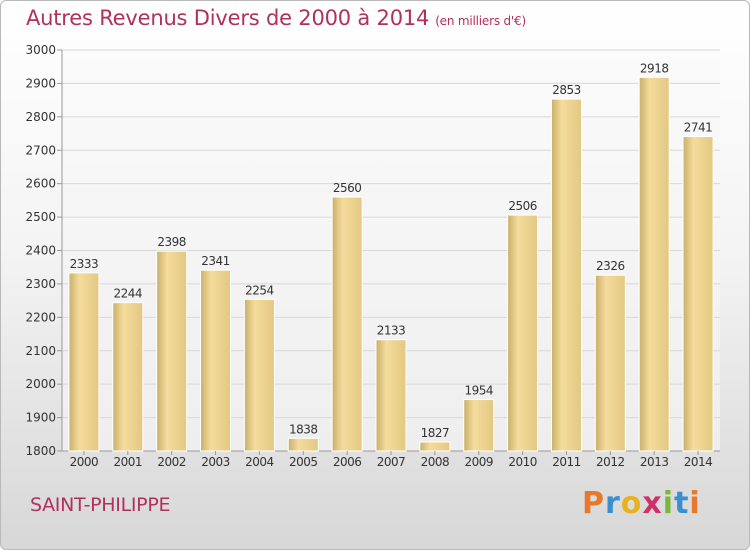 The height and width of the screenshot is (550, 750). What do you see at coordinates (347, 188) in the screenshot?
I see `bar-value-label: 2560` at bounding box center [347, 188].